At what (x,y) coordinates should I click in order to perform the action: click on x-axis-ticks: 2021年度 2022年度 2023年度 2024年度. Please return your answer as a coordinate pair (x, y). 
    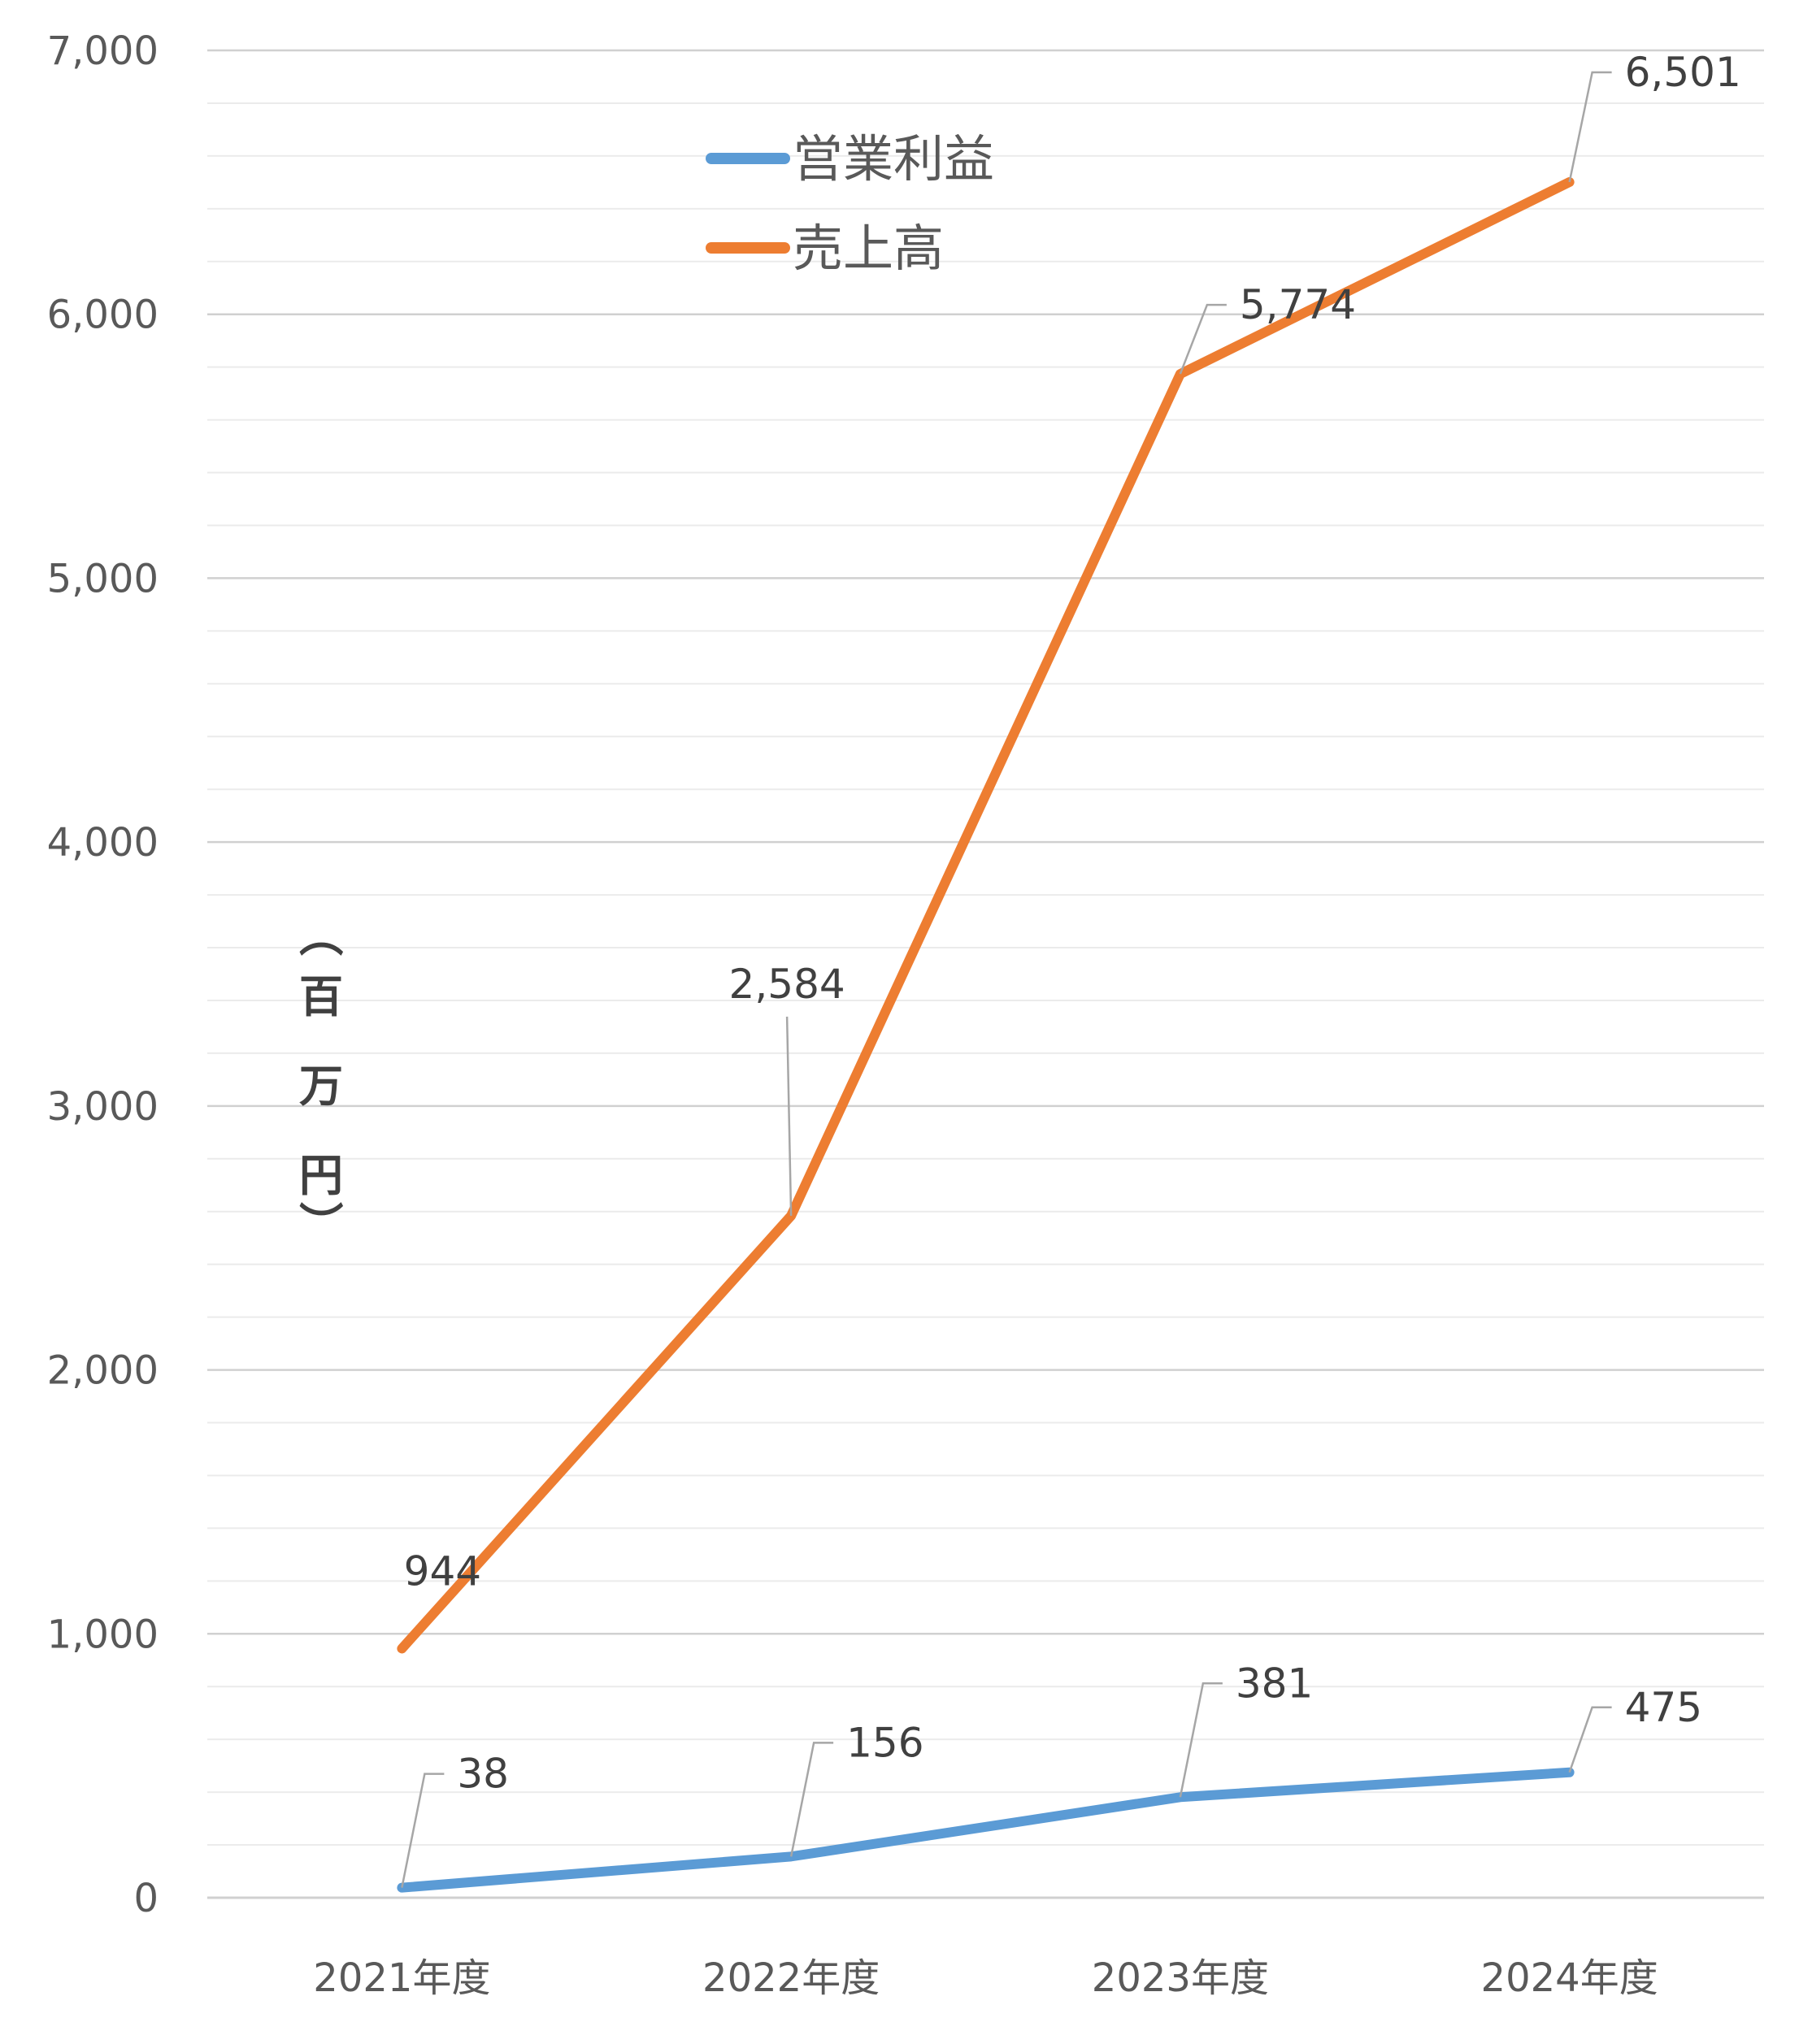
    Looking at the image, I should click on (985, 1978).